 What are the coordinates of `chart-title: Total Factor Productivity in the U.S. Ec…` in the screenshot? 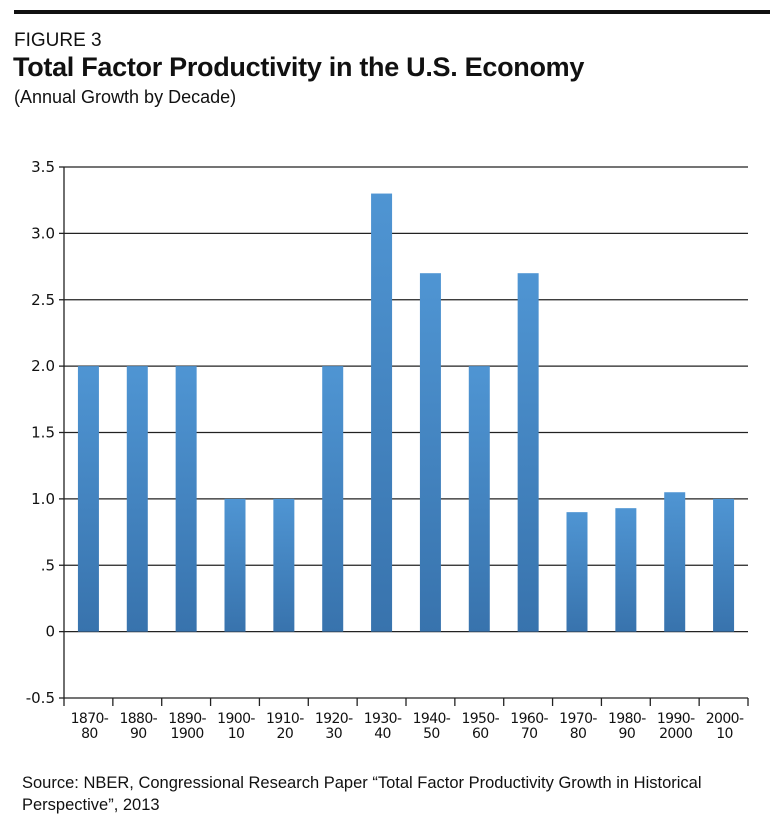 It's located at (299, 67).